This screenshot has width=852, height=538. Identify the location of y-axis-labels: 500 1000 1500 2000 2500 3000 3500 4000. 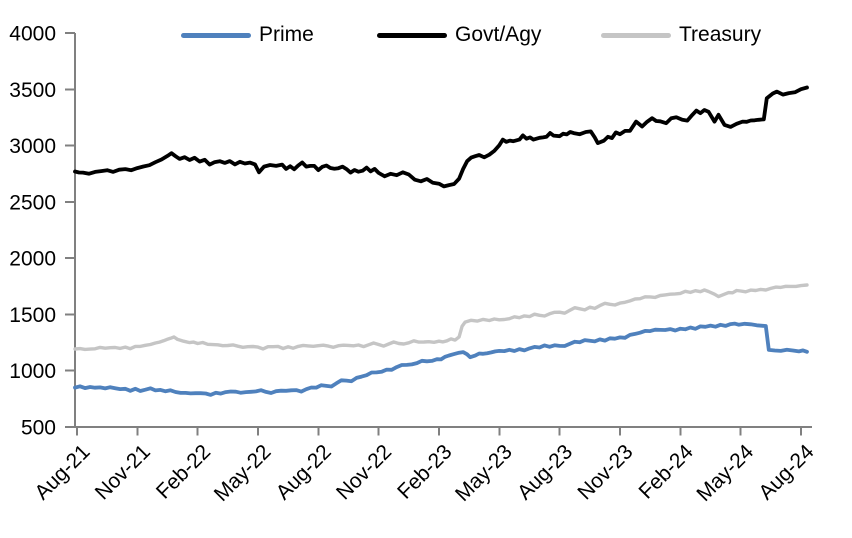
(32, 231).